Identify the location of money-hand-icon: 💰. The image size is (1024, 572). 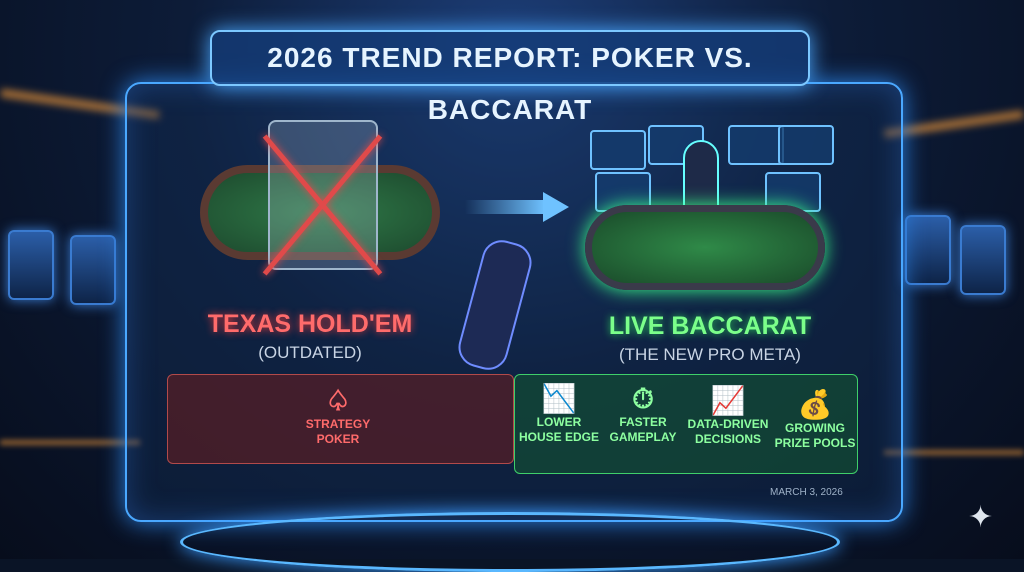
(815, 404).